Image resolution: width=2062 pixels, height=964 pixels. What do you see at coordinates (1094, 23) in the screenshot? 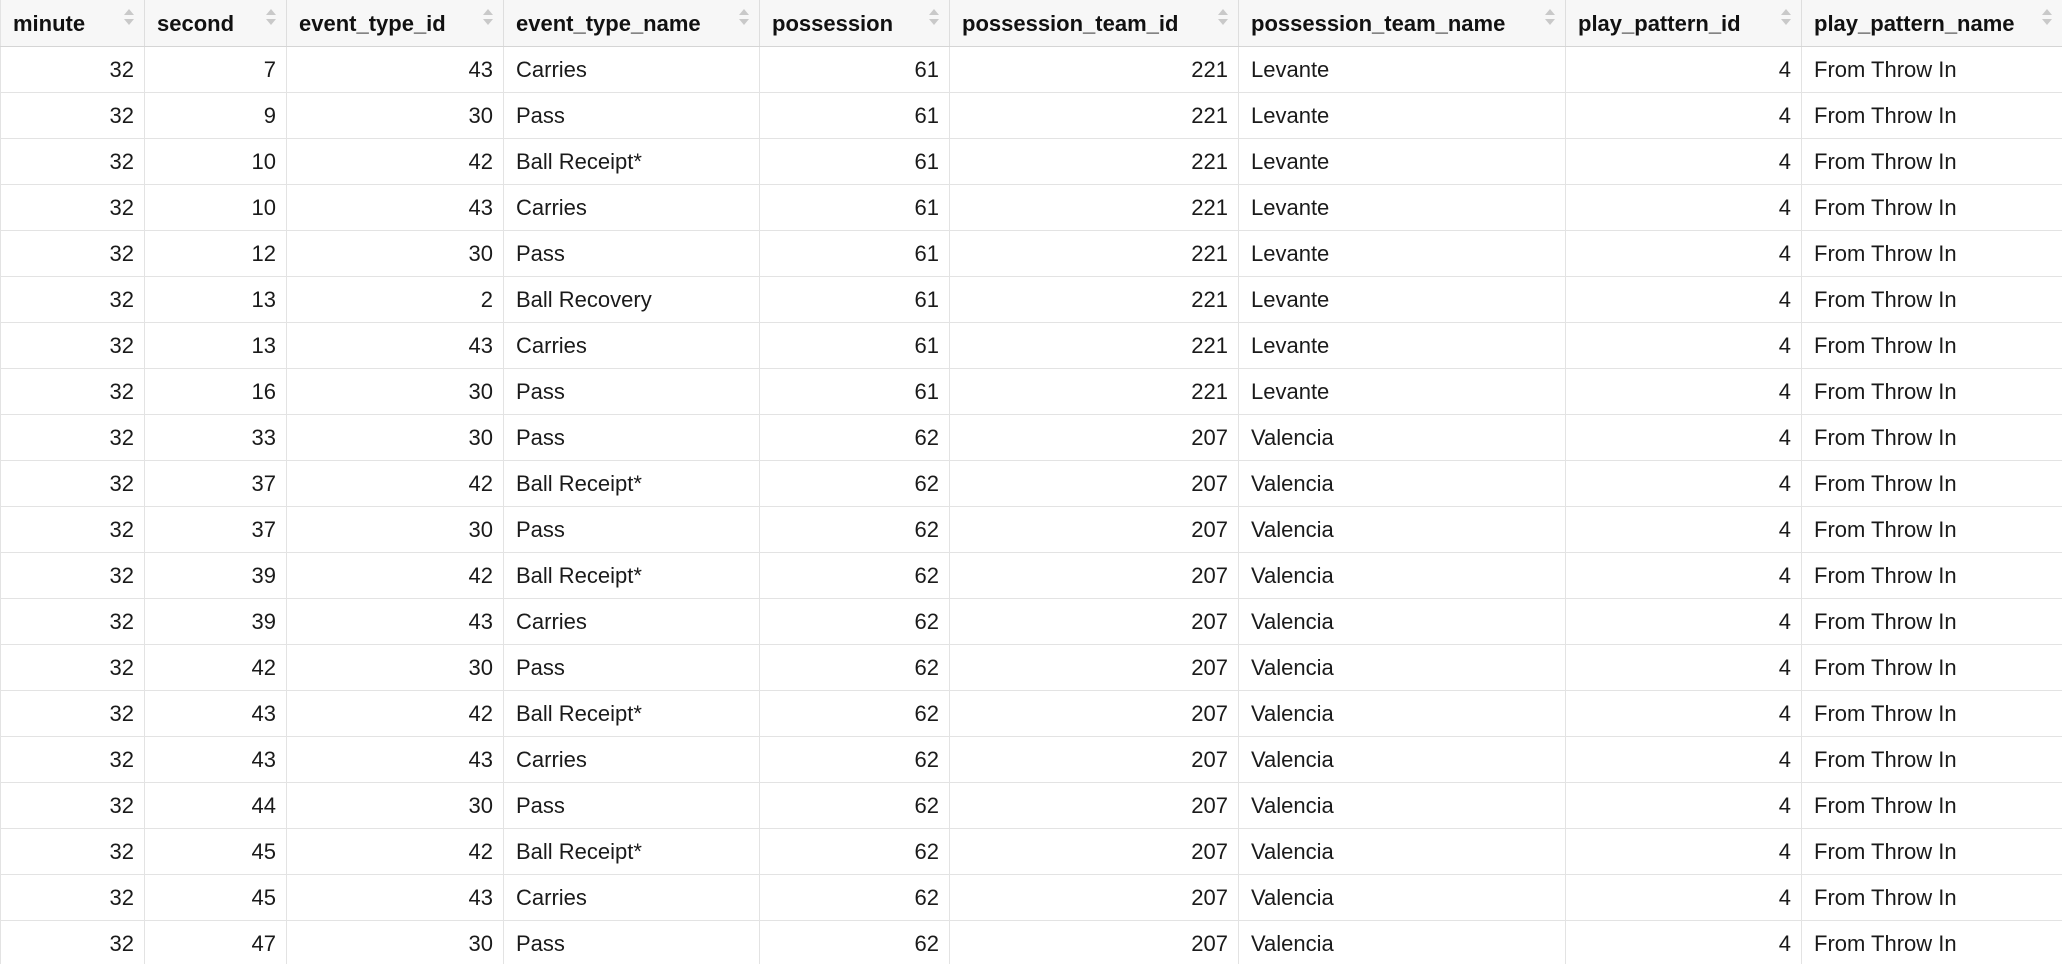
I see `column-header-possession-team-id: possession_team_id` at bounding box center [1094, 23].